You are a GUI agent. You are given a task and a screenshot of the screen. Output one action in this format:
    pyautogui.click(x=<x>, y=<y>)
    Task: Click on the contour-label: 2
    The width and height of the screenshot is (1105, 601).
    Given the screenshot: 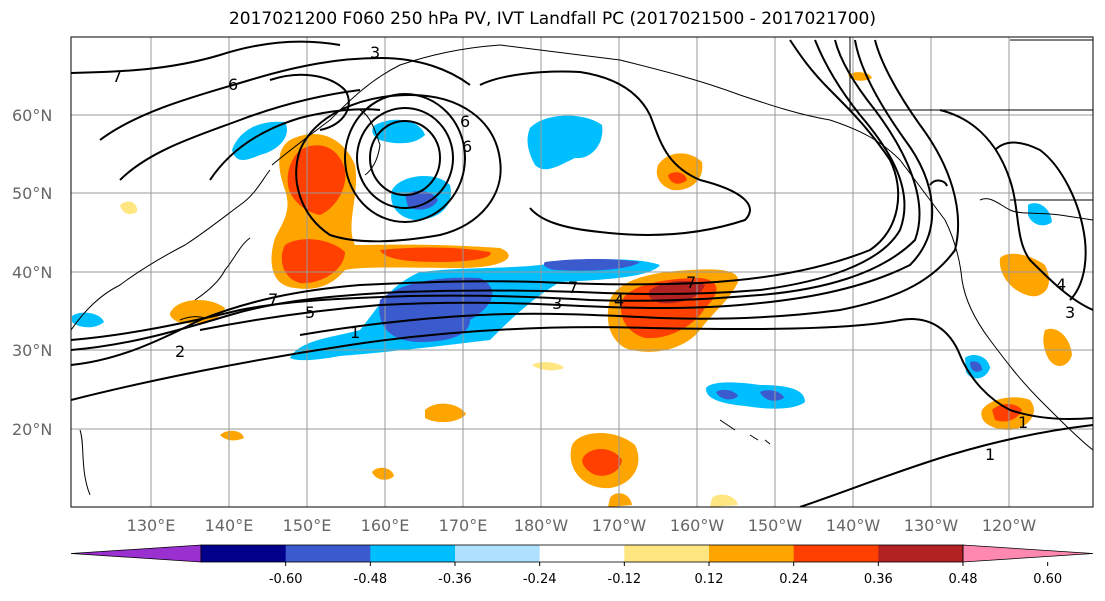 What is the action you would take?
    pyautogui.click(x=180, y=351)
    